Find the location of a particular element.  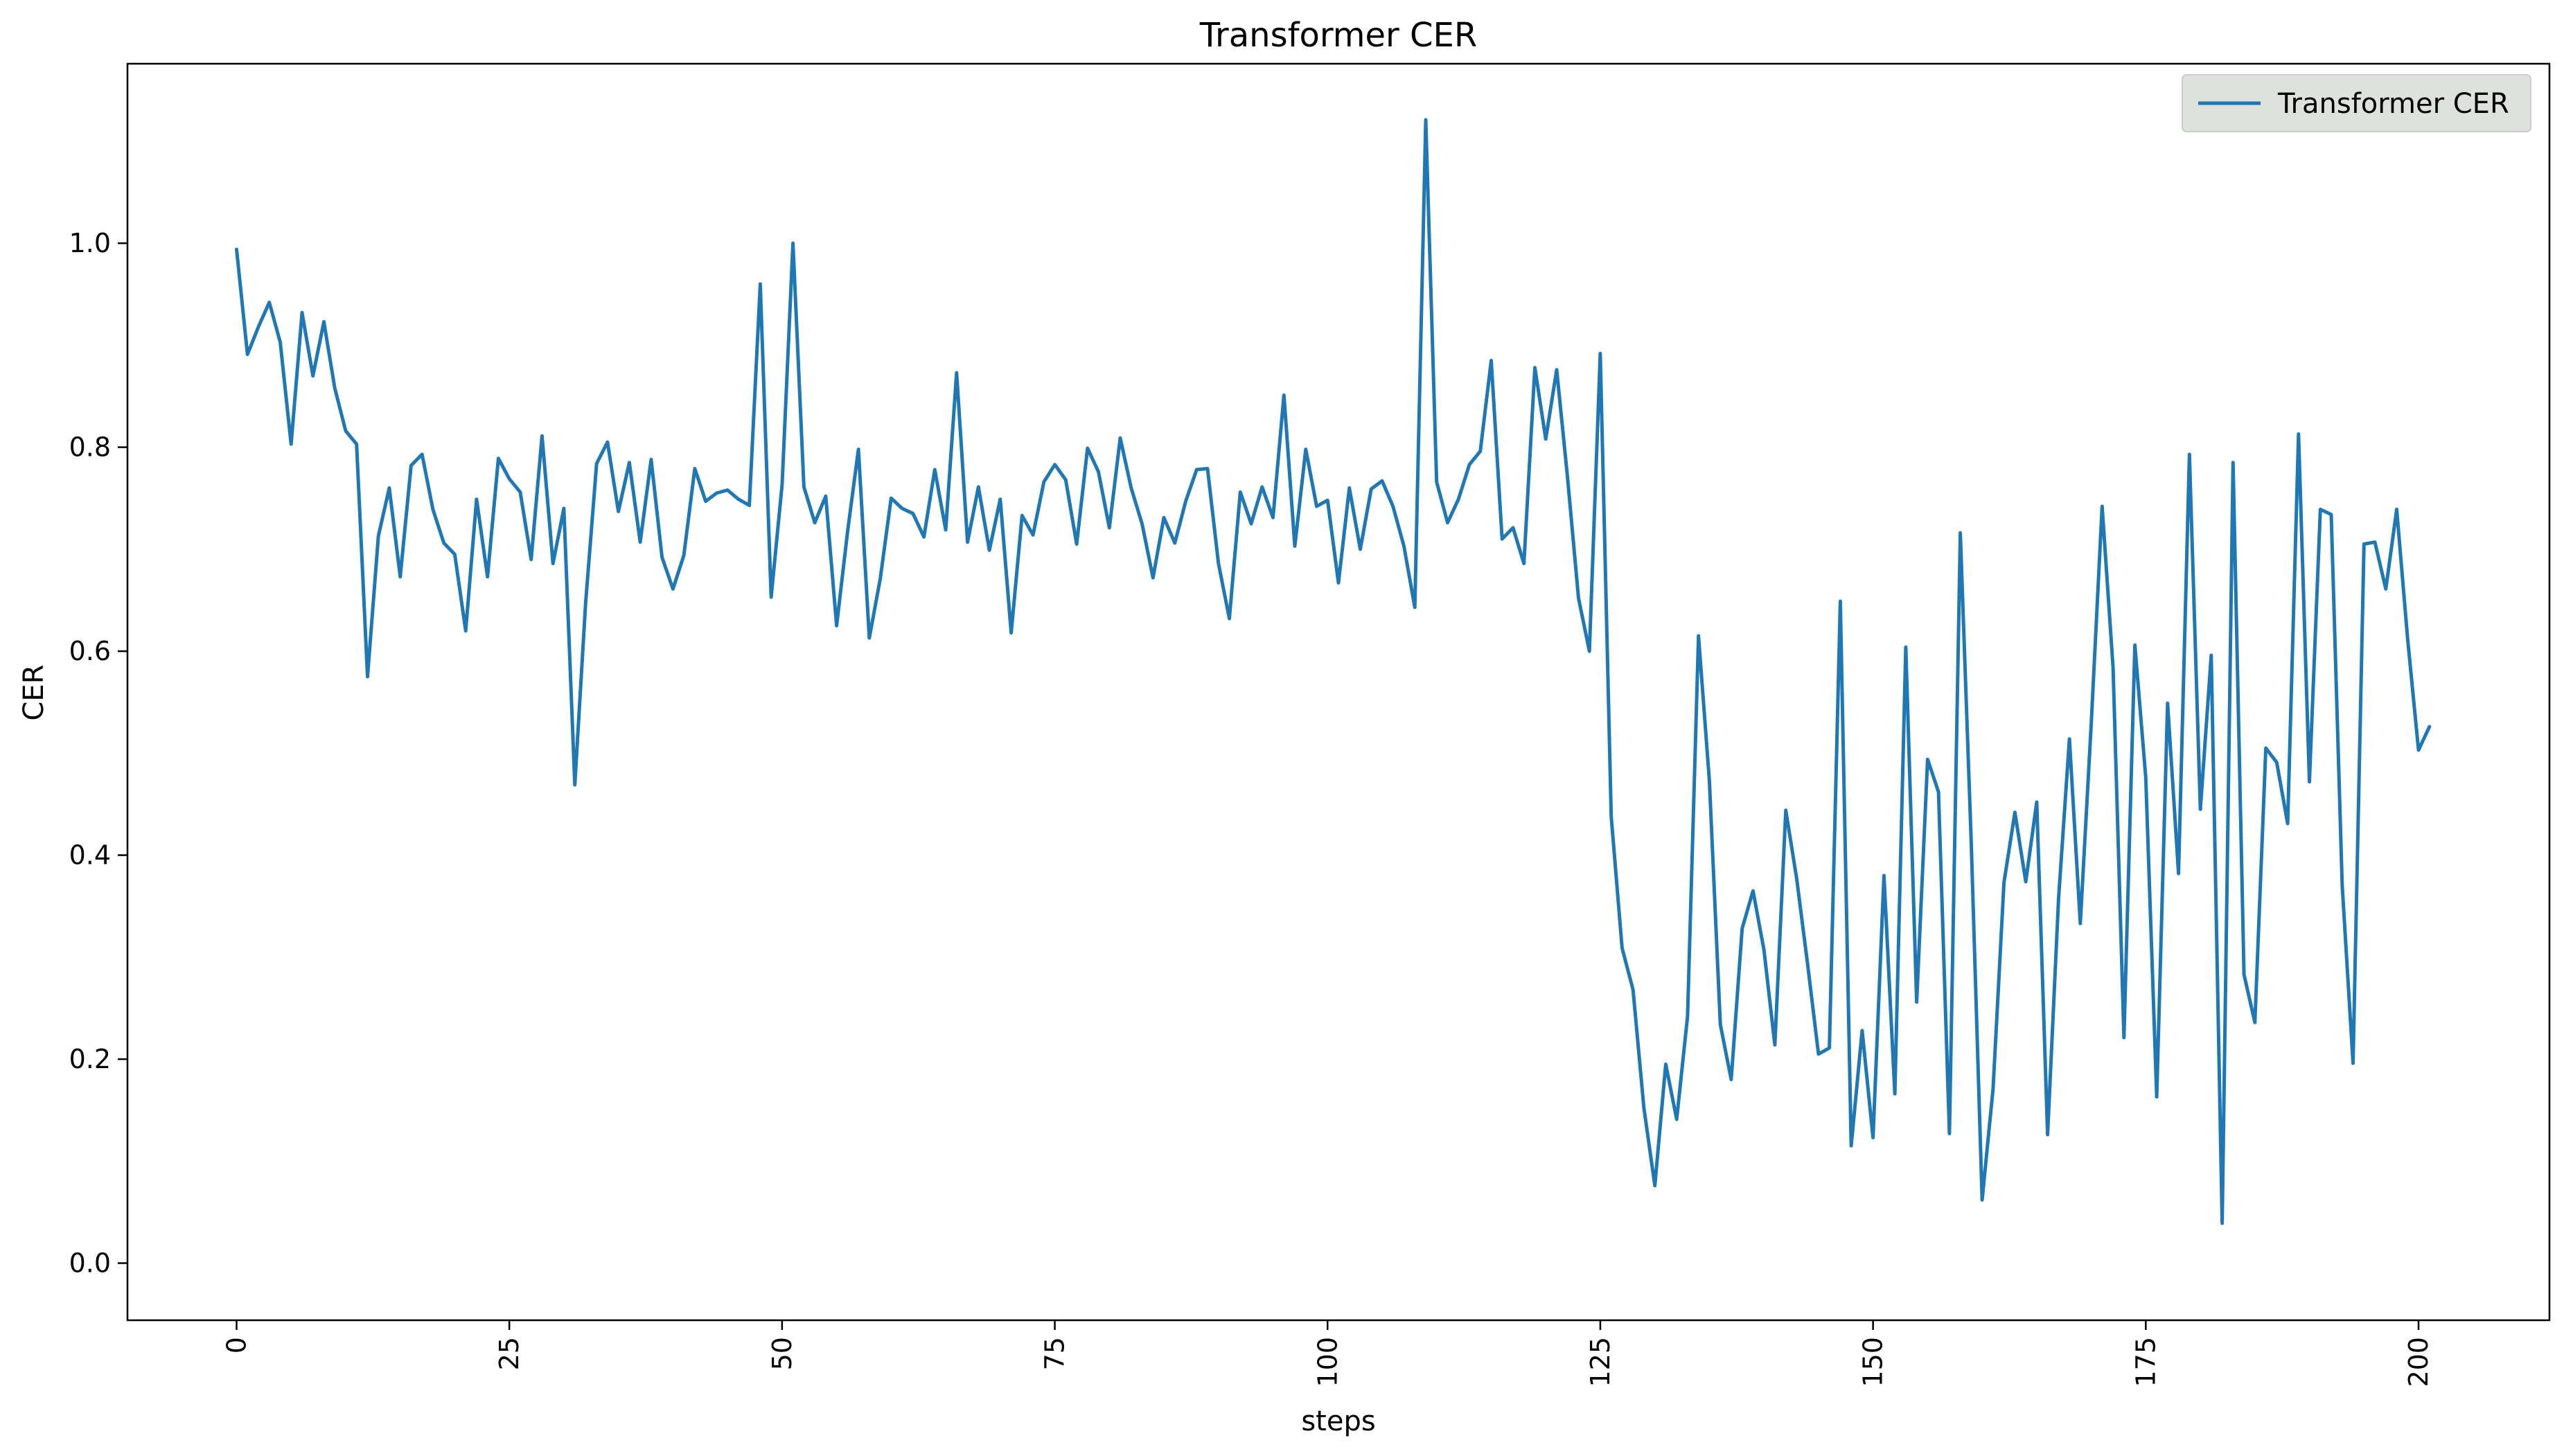

x-tick-label: 150 is located at coordinates (1873, 1362).